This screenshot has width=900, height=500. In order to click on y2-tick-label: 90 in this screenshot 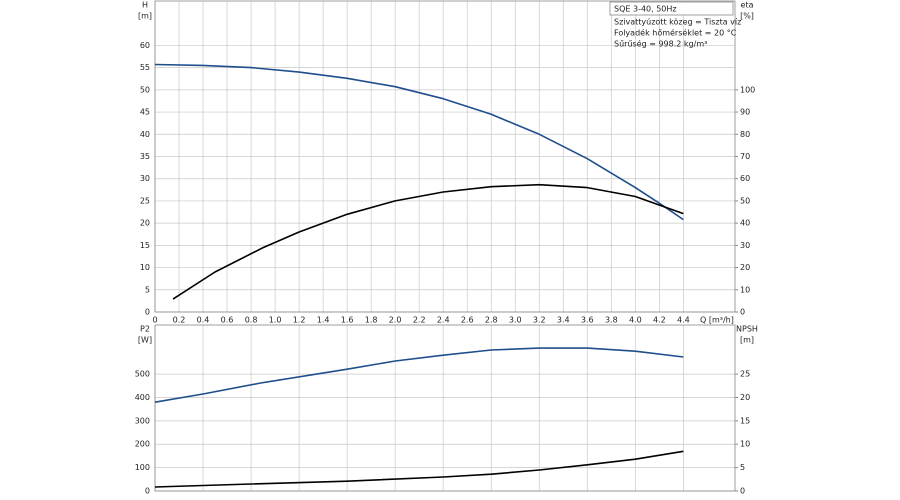, I will do `click(745, 112)`.